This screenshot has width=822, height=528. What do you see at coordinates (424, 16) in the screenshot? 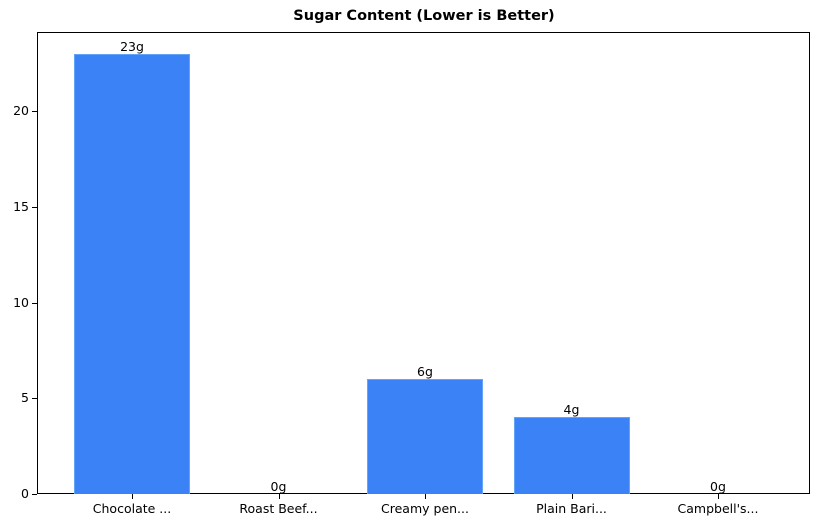
I see `chart-title: Sugar Content (Lower is Better)` at bounding box center [424, 16].